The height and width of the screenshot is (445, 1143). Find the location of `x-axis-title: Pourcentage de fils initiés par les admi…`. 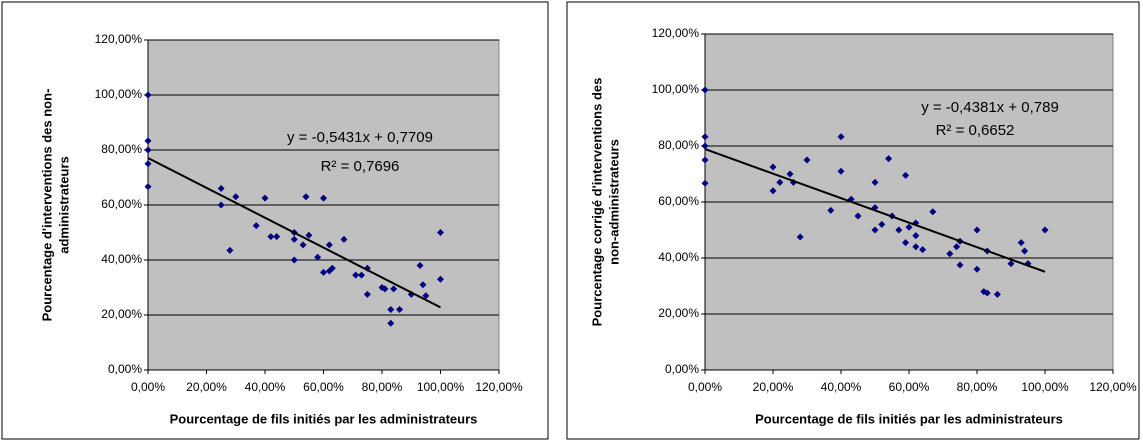

x-axis-title: Pourcentage de fils initiés par les admi… is located at coordinates (909, 418).